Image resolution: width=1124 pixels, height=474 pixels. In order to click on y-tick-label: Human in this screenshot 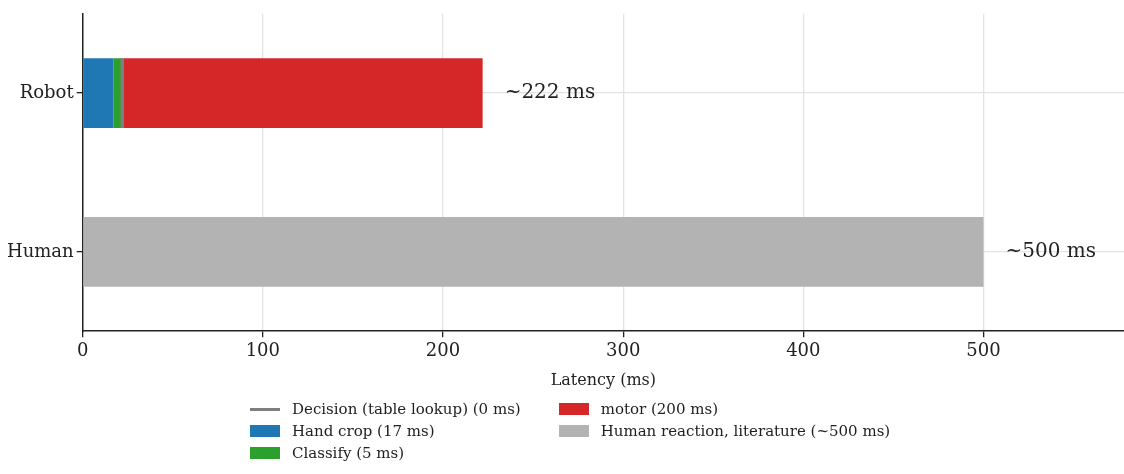, I will do `click(41, 250)`.